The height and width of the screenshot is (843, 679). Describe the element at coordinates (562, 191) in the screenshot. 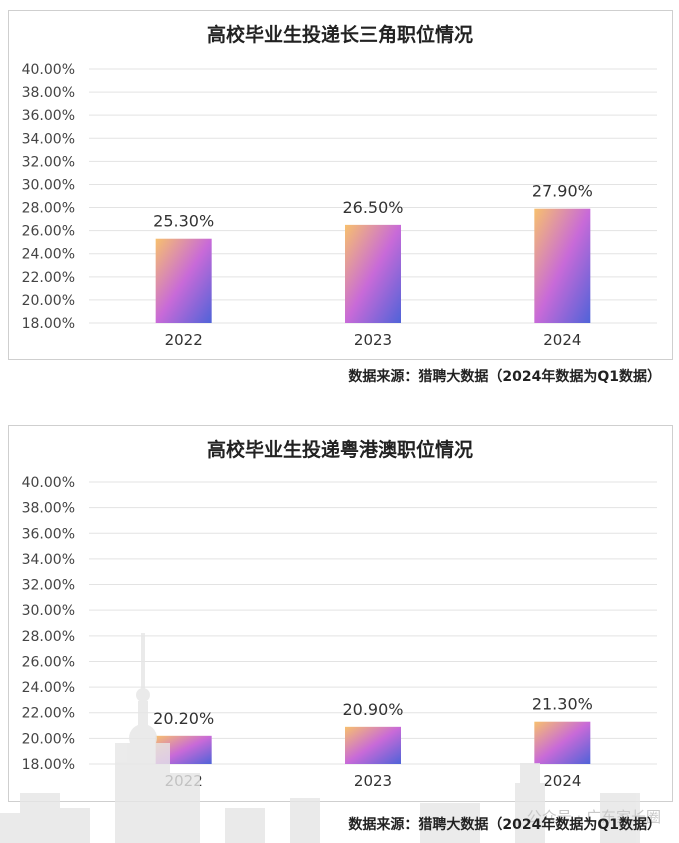

I see `data-label: 27.90%` at that location.